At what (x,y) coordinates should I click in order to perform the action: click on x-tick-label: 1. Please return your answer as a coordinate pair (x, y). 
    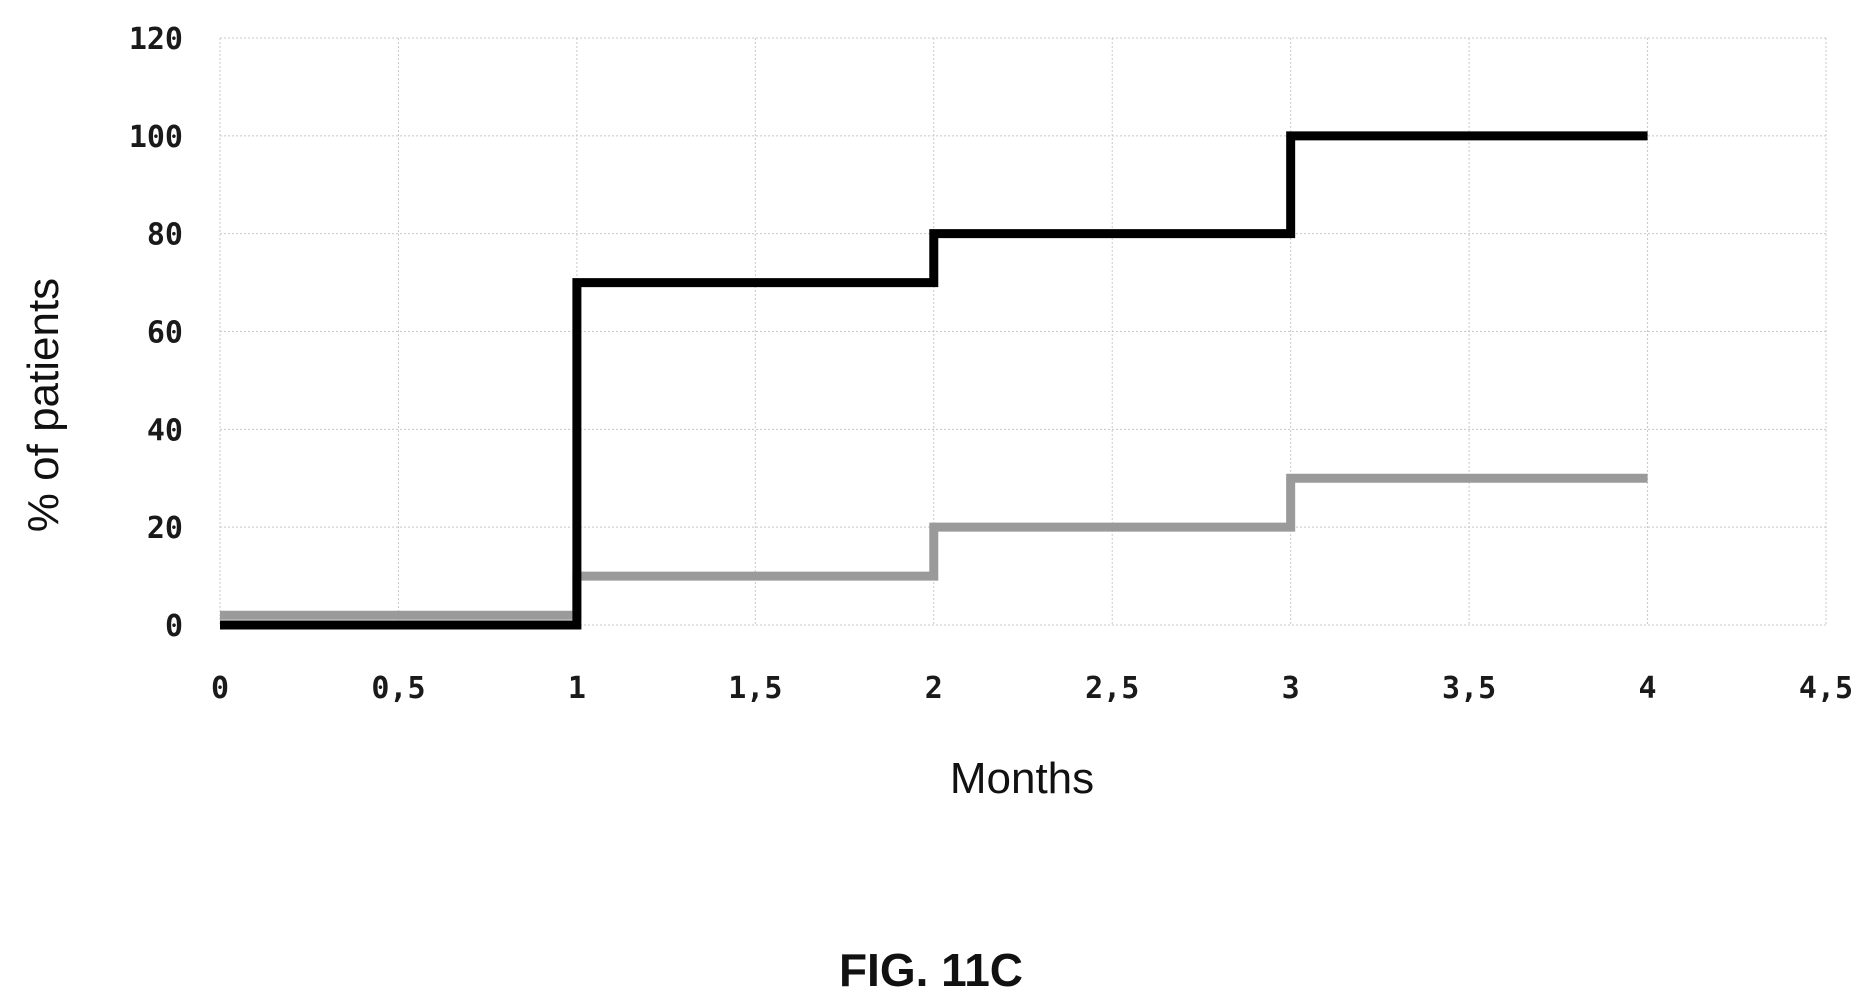
    Looking at the image, I should click on (577, 688).